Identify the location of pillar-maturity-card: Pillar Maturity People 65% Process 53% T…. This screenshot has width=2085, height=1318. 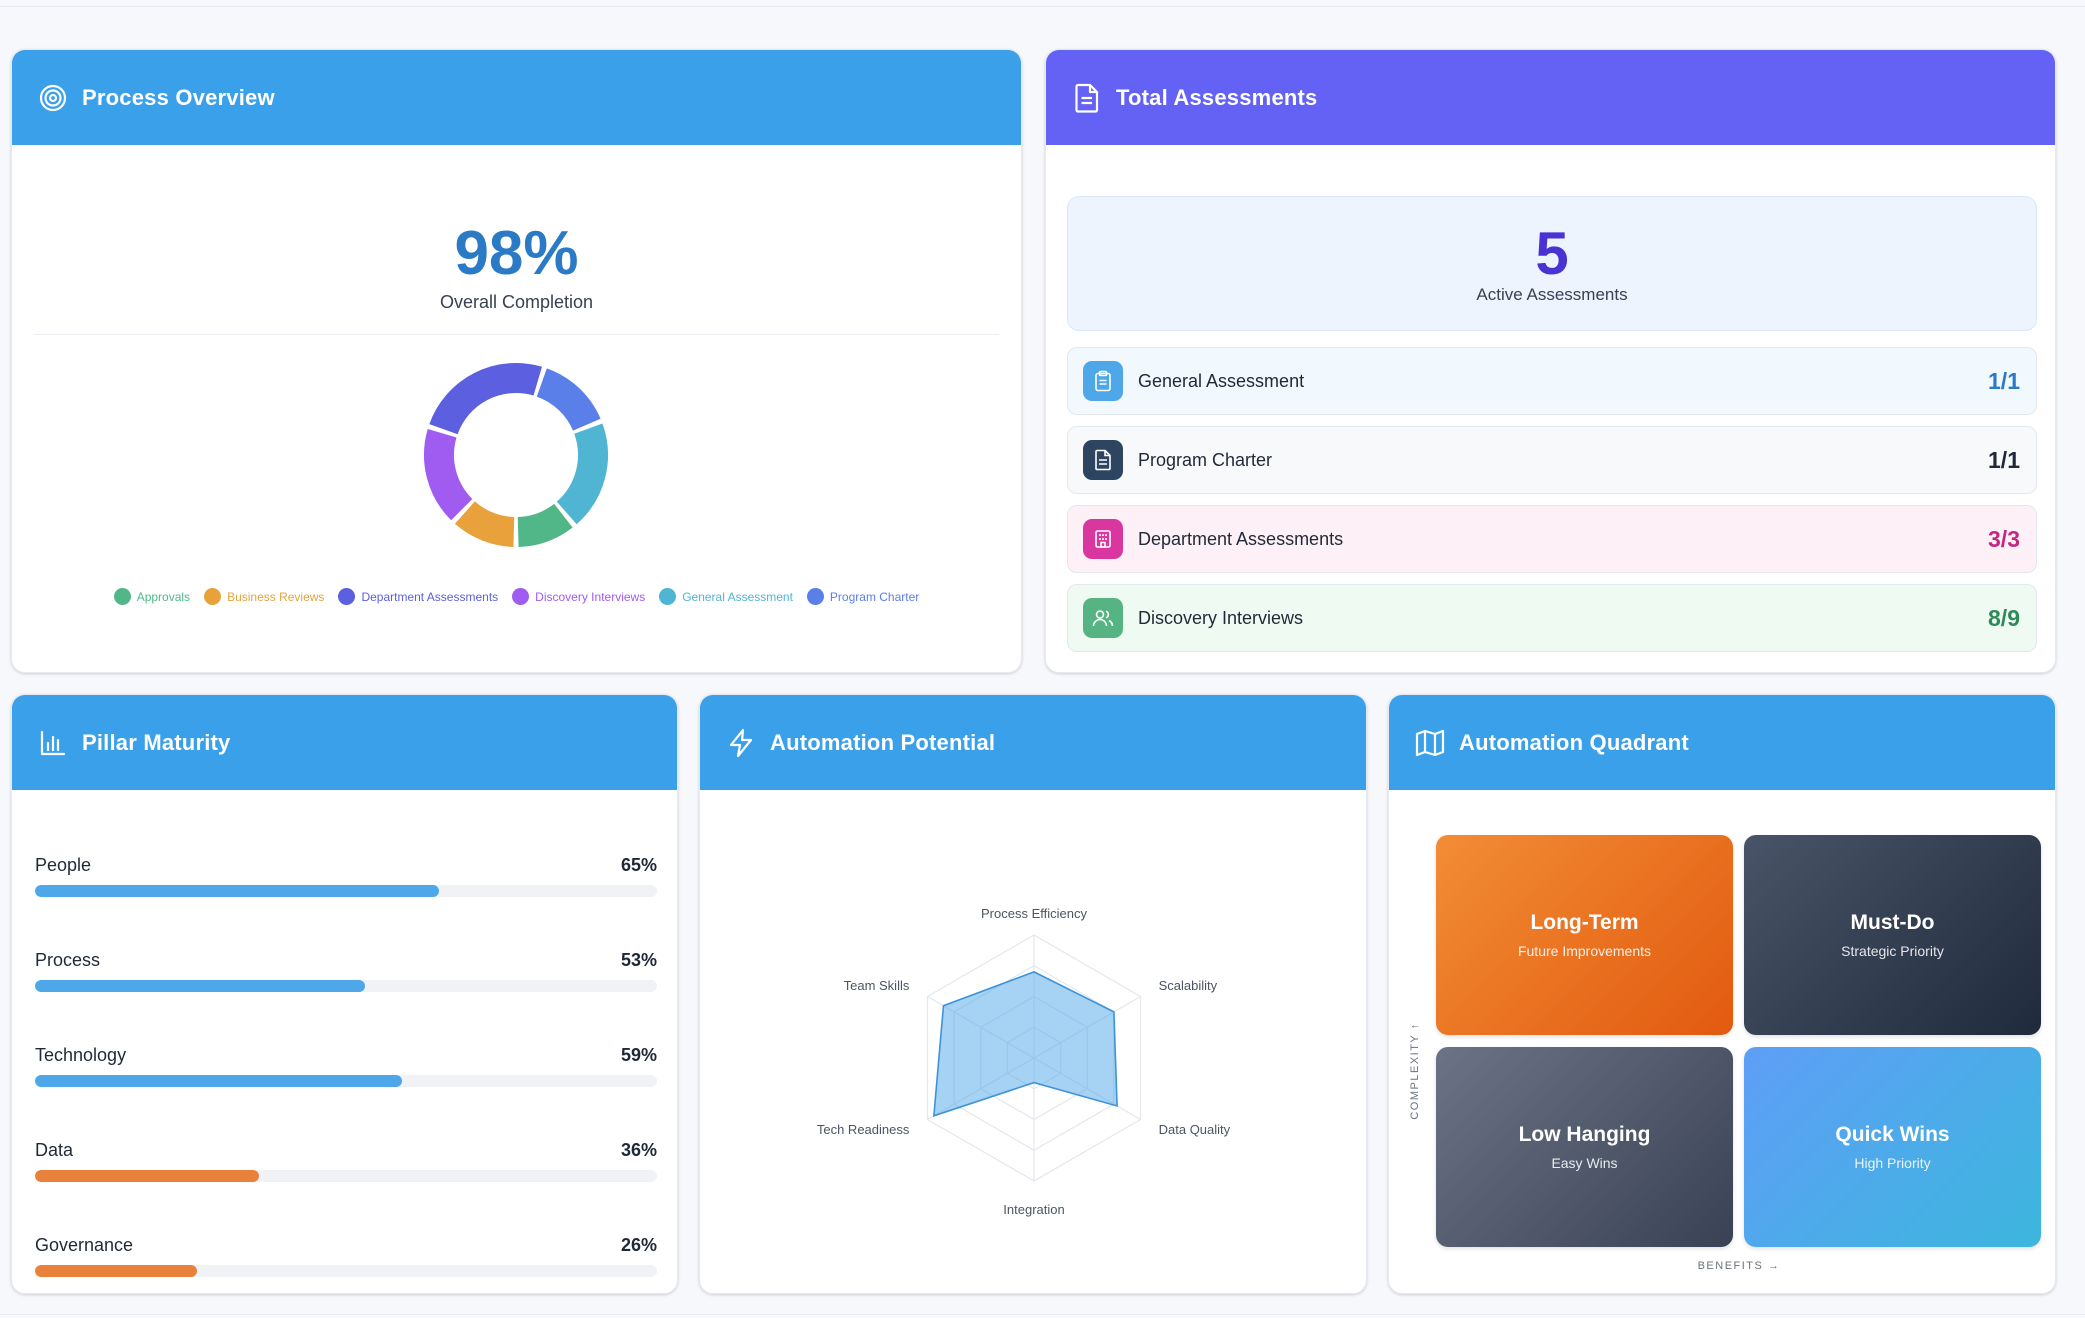
(344, 994).